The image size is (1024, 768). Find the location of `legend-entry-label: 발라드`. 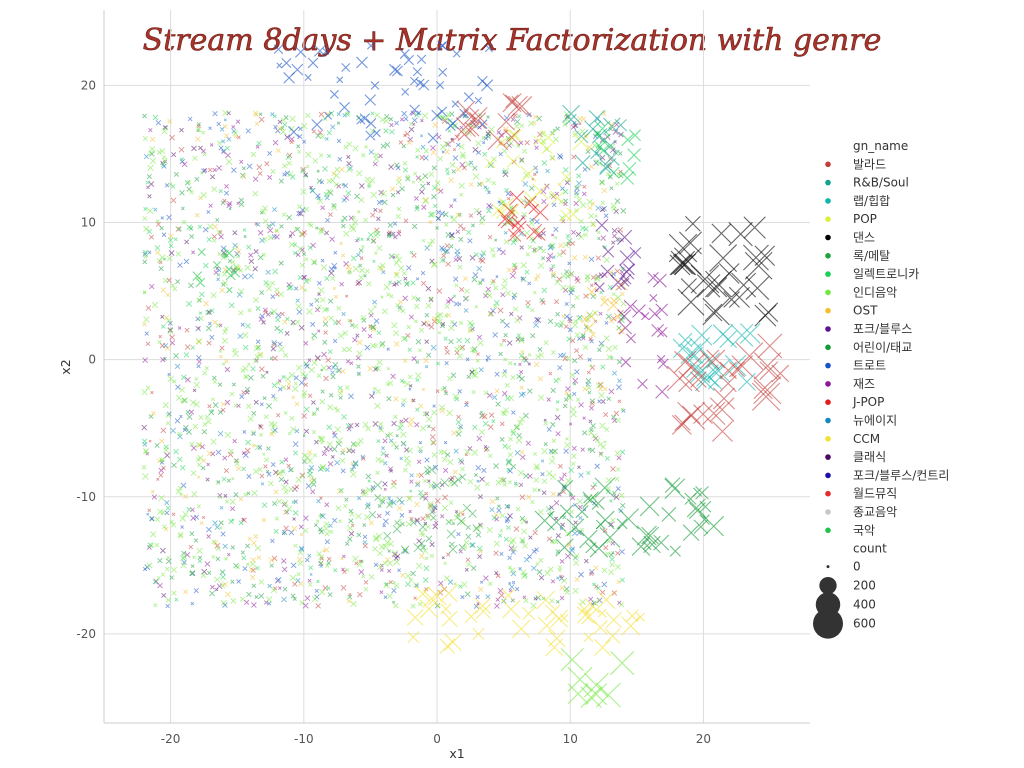

legend-entry-label: 발라드 is located at coordinates (869, 164).